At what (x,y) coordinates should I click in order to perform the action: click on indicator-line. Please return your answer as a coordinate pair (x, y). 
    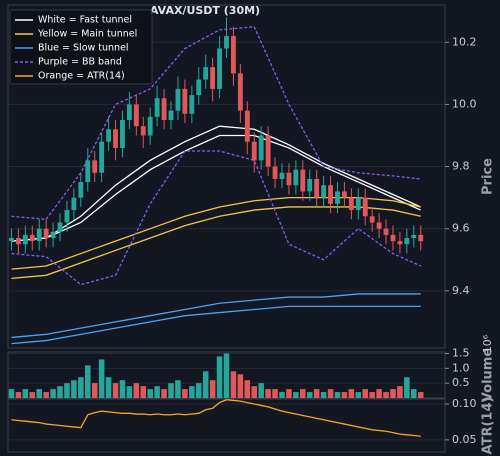
    Looking at the image, I should click on (216, 325).